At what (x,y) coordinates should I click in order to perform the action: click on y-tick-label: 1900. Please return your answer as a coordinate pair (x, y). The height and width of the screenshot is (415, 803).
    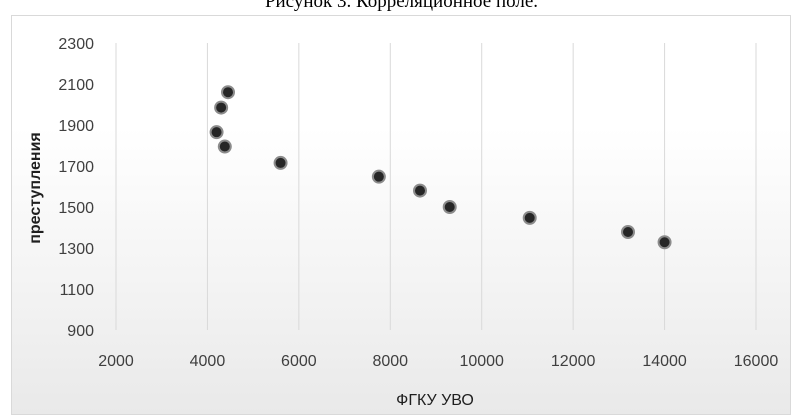
    Looking at the image, I should click on (76, 126).